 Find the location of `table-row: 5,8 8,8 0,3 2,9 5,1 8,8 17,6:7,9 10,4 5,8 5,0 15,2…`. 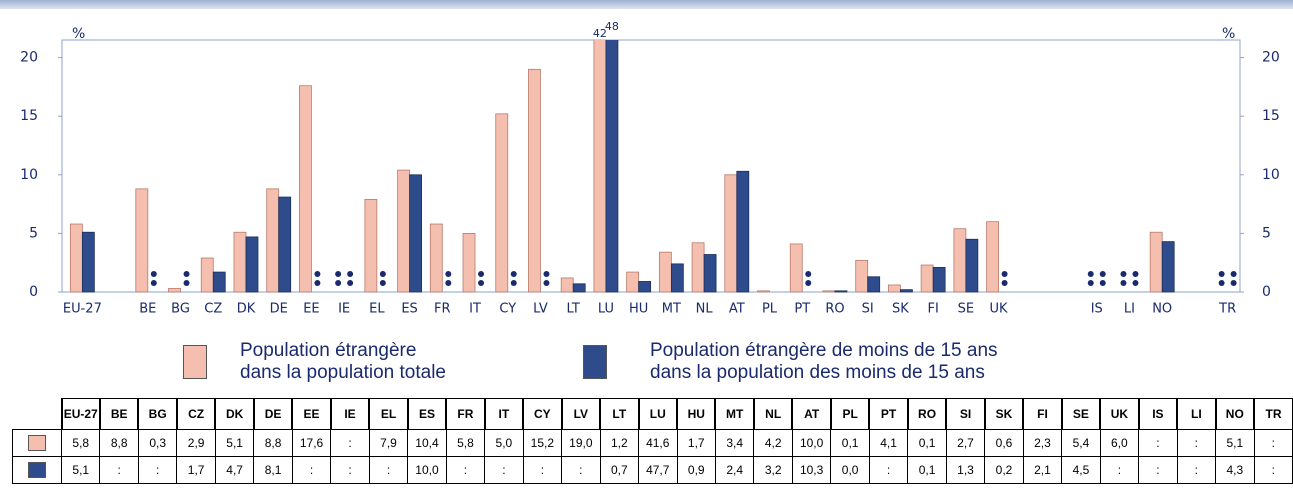

table-row: 5,8 8,8 0,3 2,9 5,1 8,8 17,6:7,9 10,4 5,8 5,0 15,2… is located at coordinates (652, 443).